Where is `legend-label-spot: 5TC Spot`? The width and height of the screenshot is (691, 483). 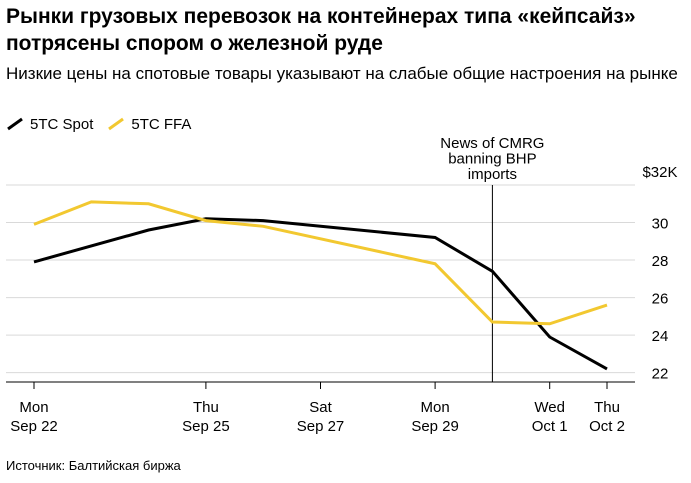 legend-label-spot: 5TC Spot is located at coordinates (62, 124).